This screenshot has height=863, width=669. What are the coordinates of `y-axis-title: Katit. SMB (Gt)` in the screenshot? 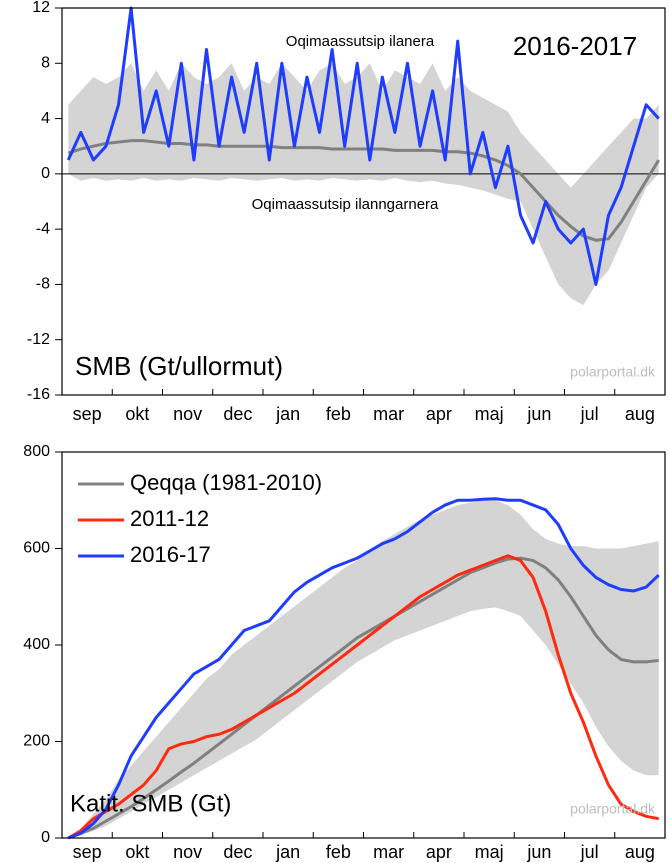 It's located at (150, 803).